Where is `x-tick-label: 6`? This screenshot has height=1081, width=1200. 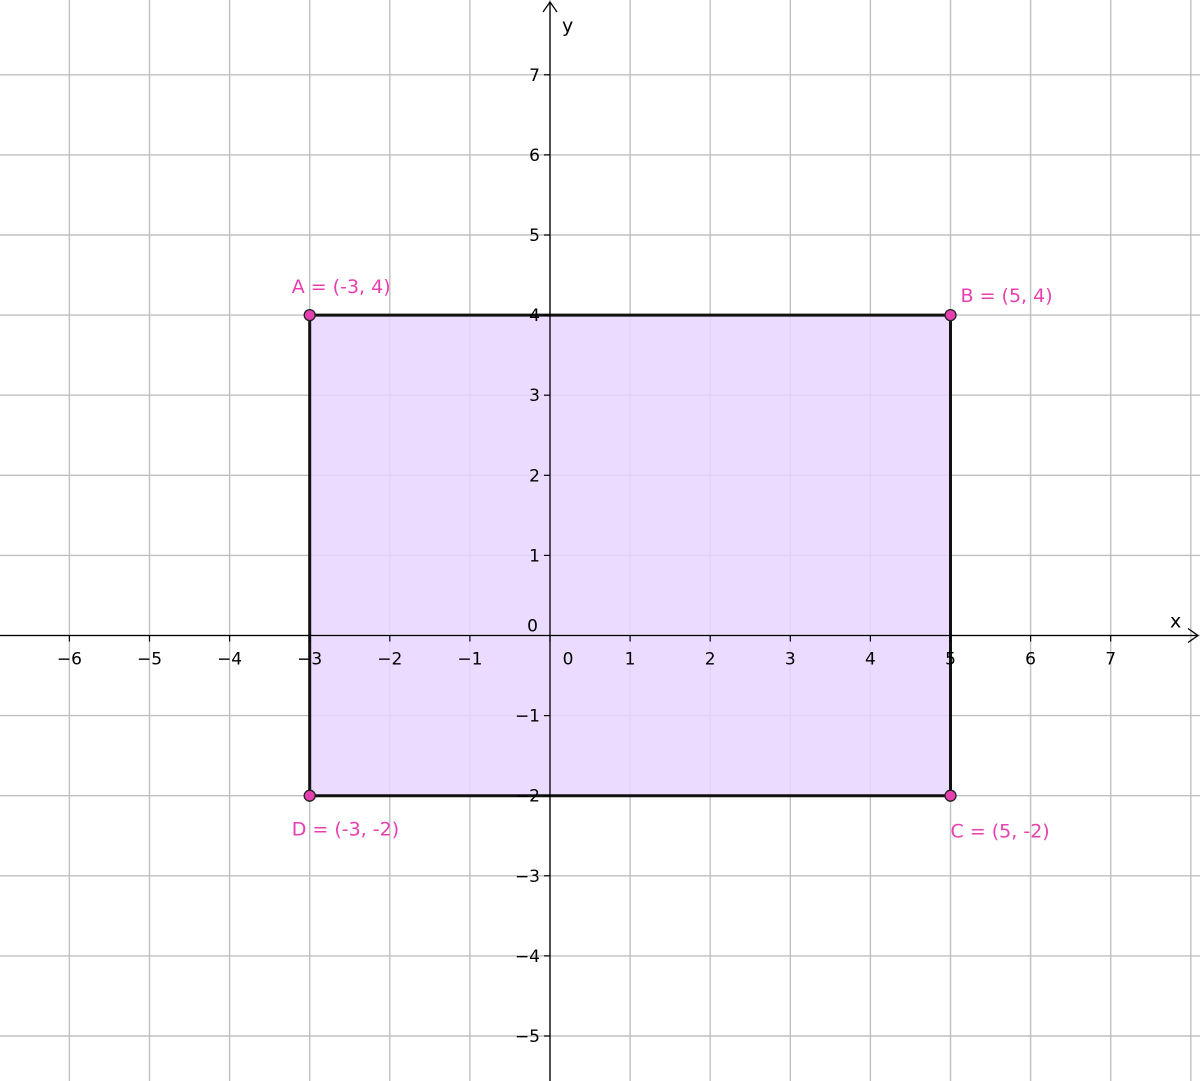 x-tick-label: 6 is located at coordinates (1030, 660).